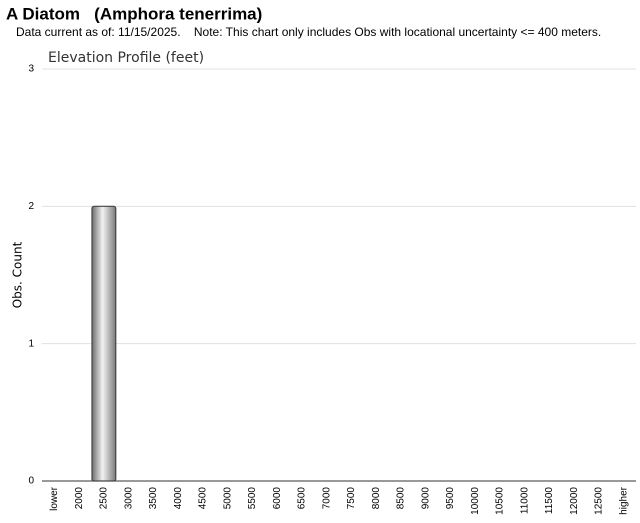 This screenshot has height=523, width=640. I want to click on x-tick-label: 5500, so click(252, 498).